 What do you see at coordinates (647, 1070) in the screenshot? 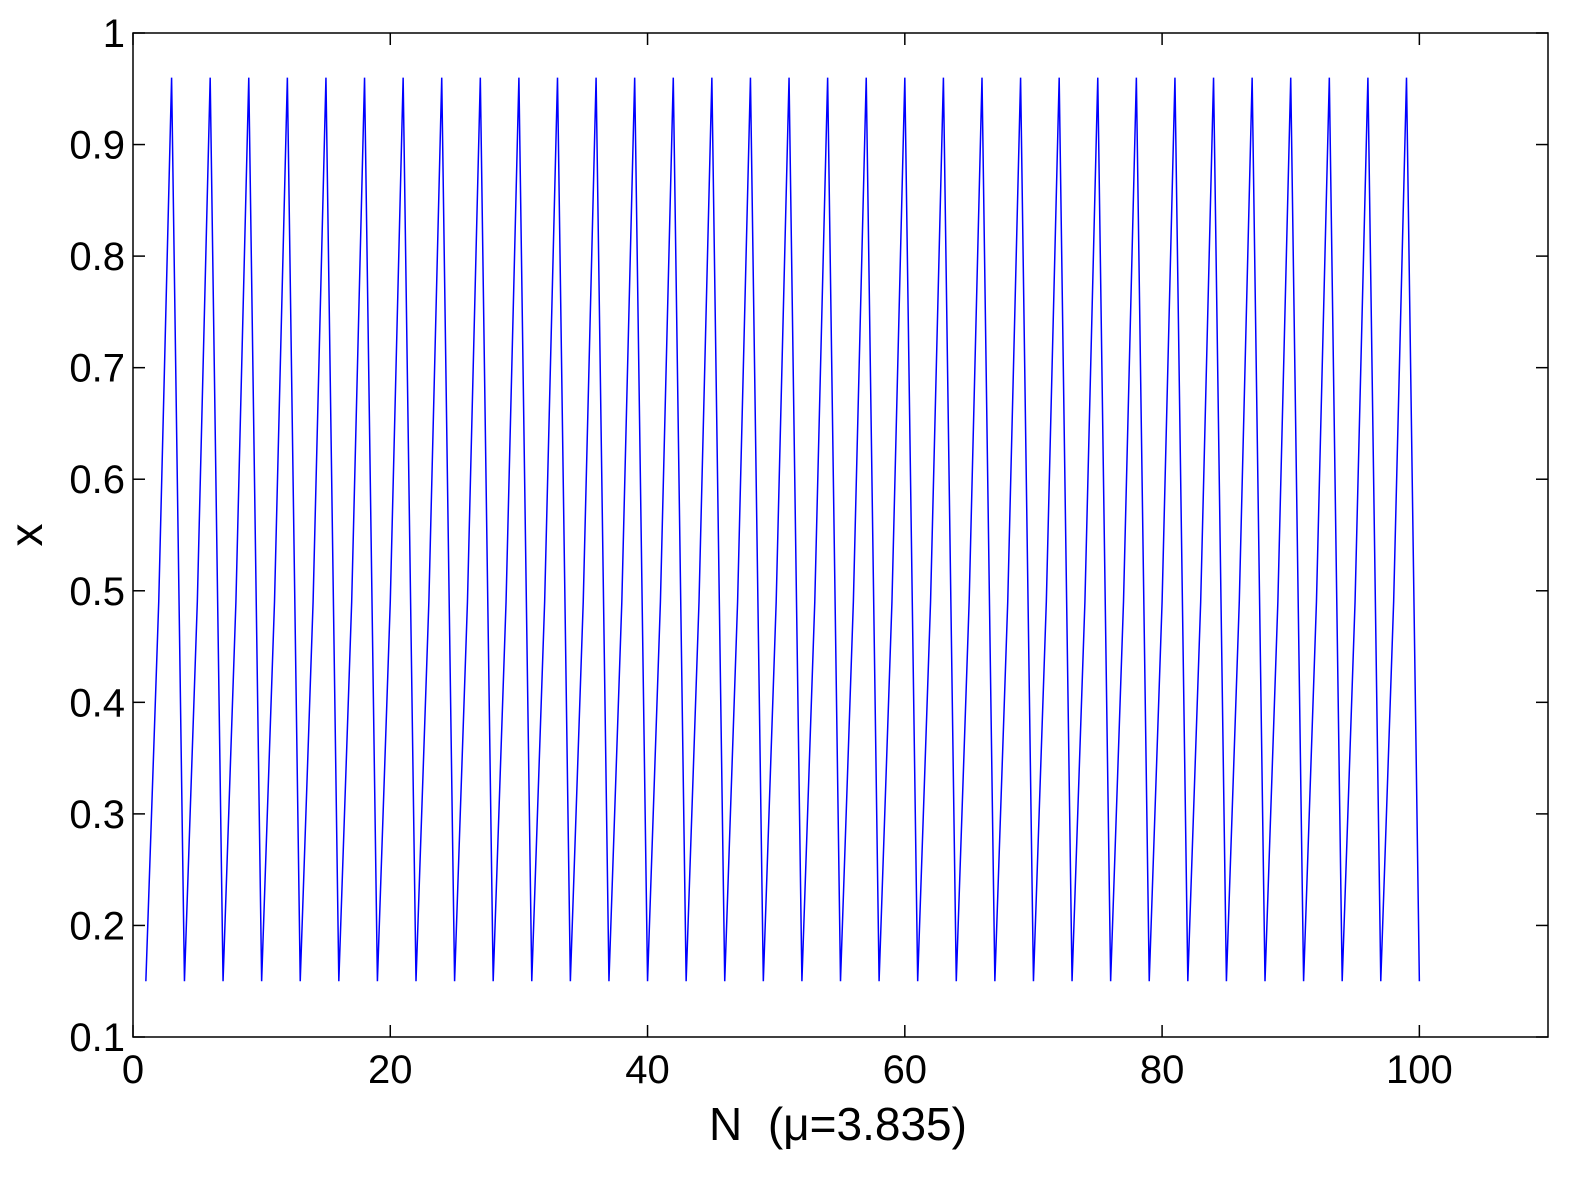
I see `x-tick-label: 40` at bounding box center [647, 1070].